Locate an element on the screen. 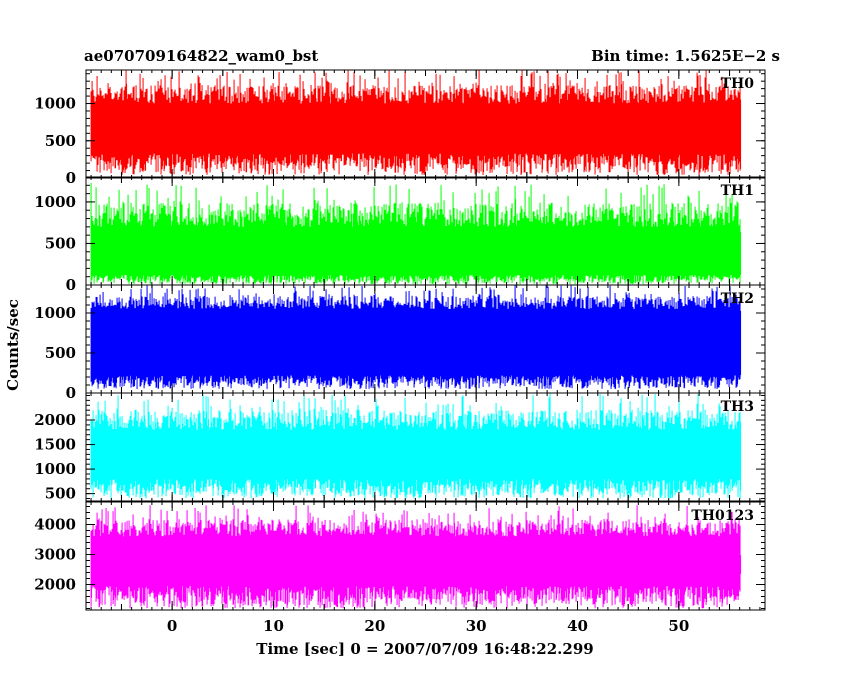 The height and width of the screenshot is (685, 850). series-core-th0123 is located at coordinates (415, 562).